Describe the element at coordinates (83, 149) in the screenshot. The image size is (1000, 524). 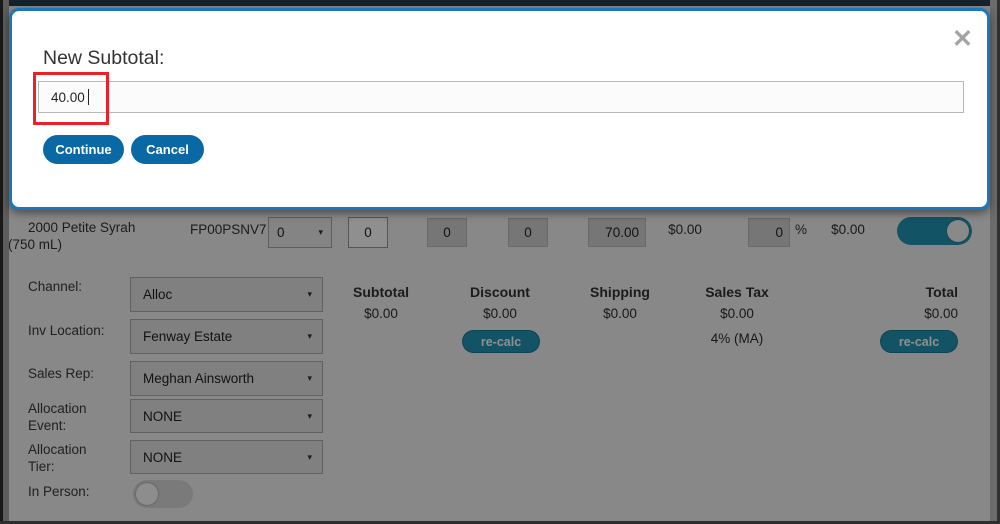
I see `continue-button: Continue` at that location.